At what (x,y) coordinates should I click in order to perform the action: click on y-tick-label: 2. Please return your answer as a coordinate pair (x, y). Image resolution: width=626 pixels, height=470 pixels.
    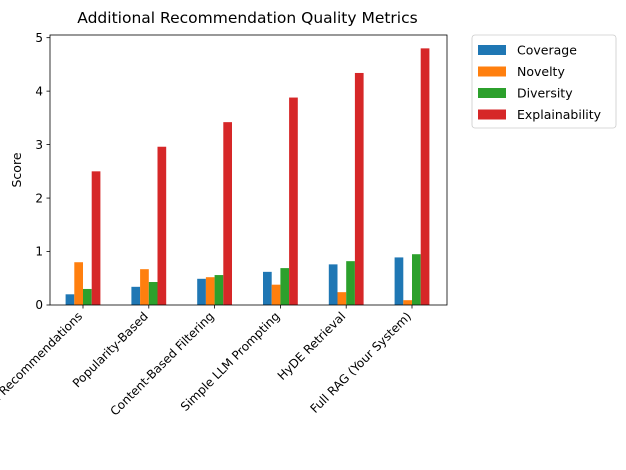
    Looking at the image, I should click on (39, 198).